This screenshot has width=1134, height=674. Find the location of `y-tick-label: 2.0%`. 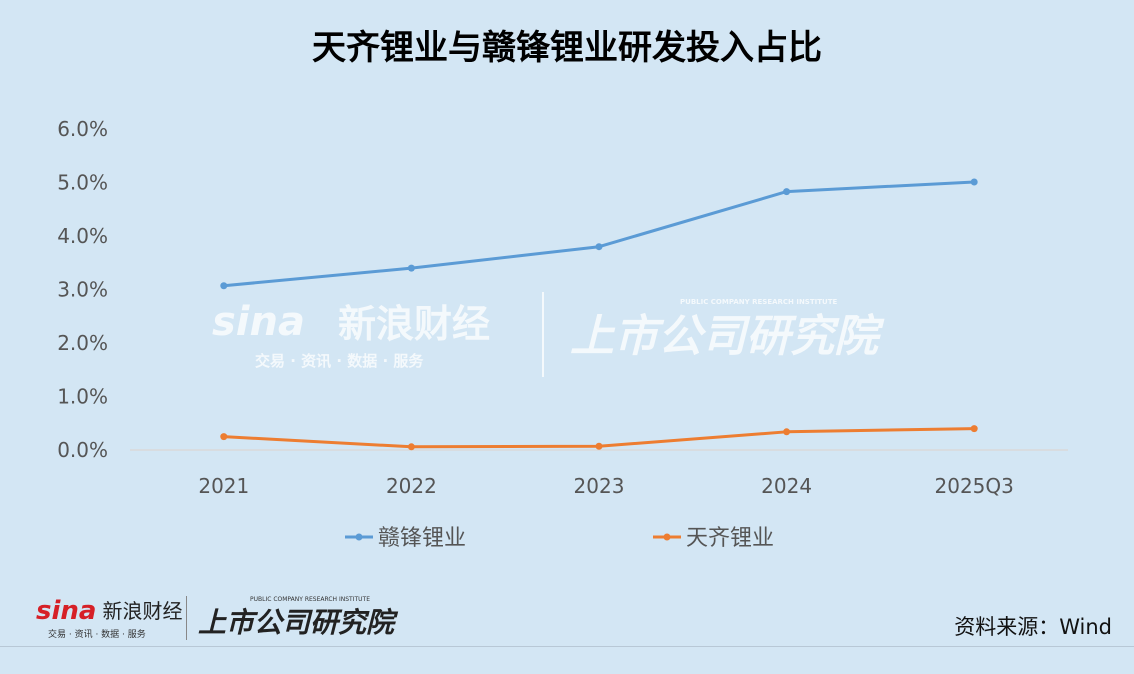

y-tick-label: 2.0% is located at coordinates (82, 343).